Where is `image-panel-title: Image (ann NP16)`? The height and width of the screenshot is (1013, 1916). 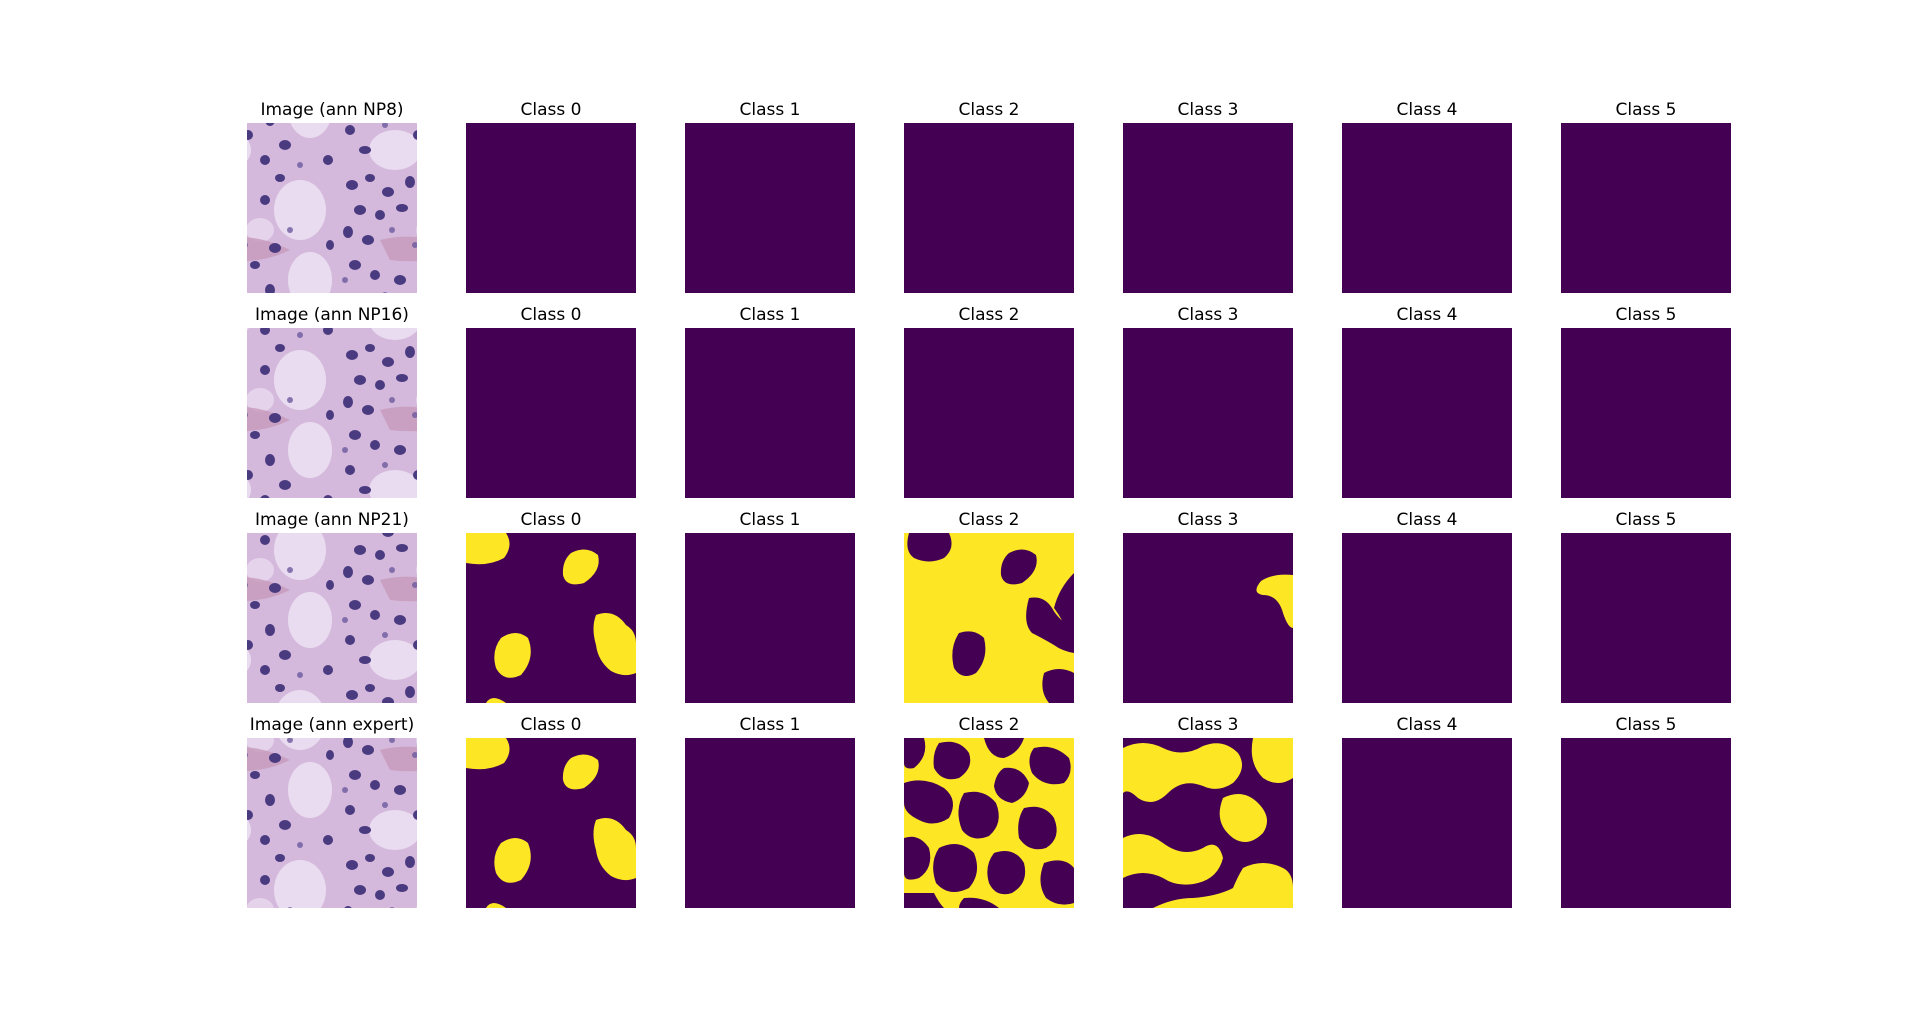
image-panel-title: Image (ann NP16) is located at coordinates (332, 315).